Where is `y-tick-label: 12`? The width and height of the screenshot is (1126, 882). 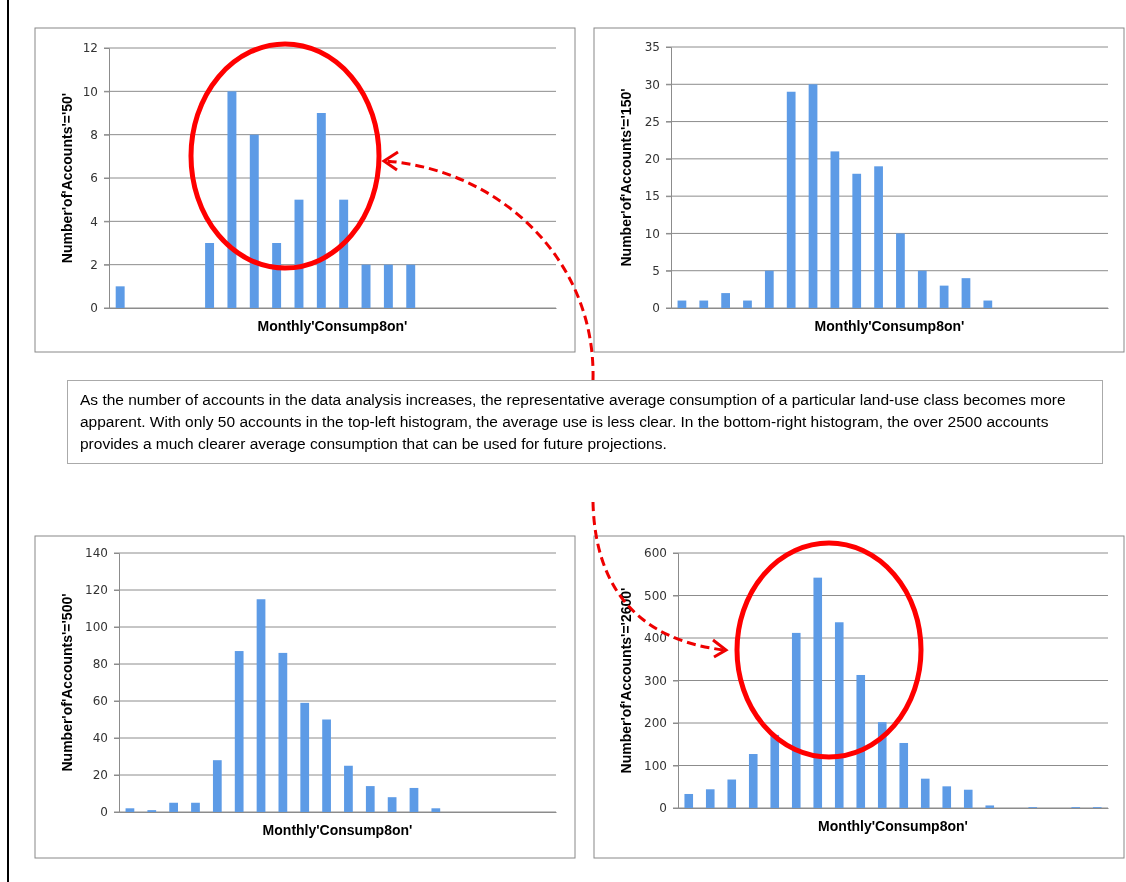
y-tick-label: 12 is located at coordinates (90, 48).